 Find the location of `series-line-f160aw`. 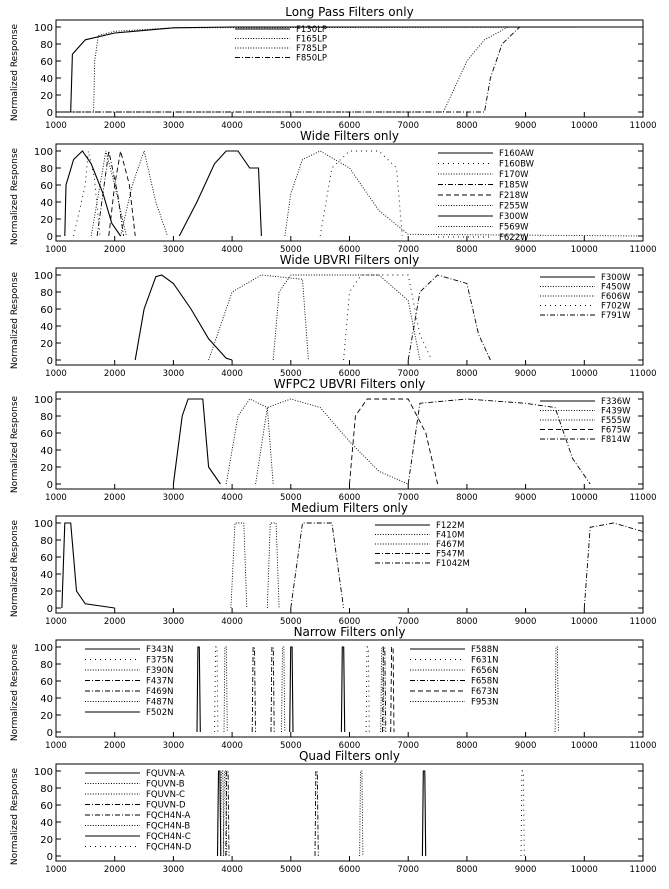

series-line-f160aw is located at coordinates (93, 193).